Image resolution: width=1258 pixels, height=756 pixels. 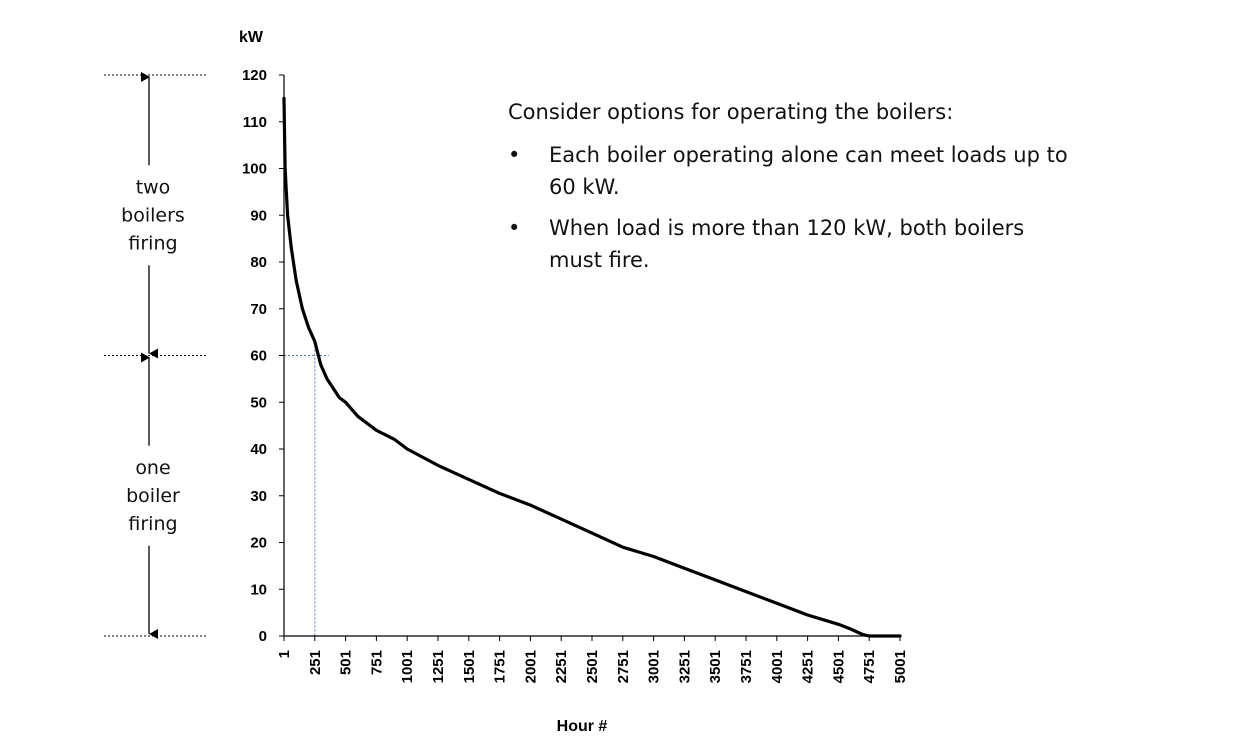 I want to click on x-tick-label: 4251, so click(x=808, y=666).